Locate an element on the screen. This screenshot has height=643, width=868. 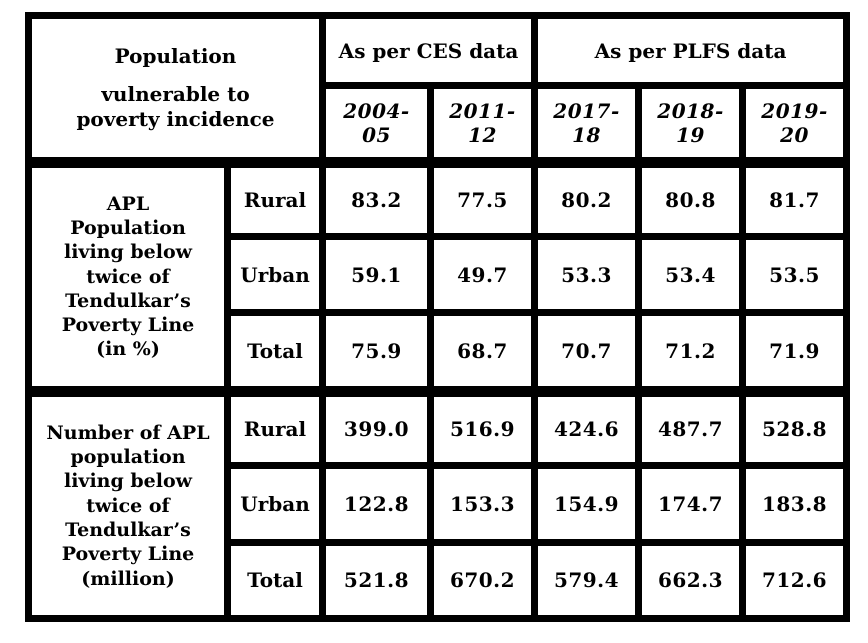
corner-header-line2: vulnerable to poverty incidence is located at coordinates (175, 106).